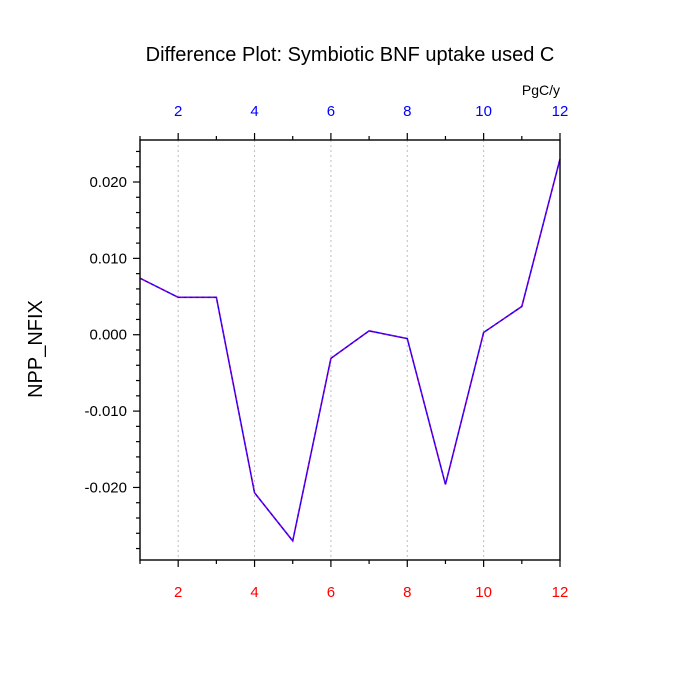 This screenshot has height=700, width=700. What do you see at coordinates (560, 592) in the screenshot?
I see `x-tick-label-bottom: 12` at bounding box center [560, 592].